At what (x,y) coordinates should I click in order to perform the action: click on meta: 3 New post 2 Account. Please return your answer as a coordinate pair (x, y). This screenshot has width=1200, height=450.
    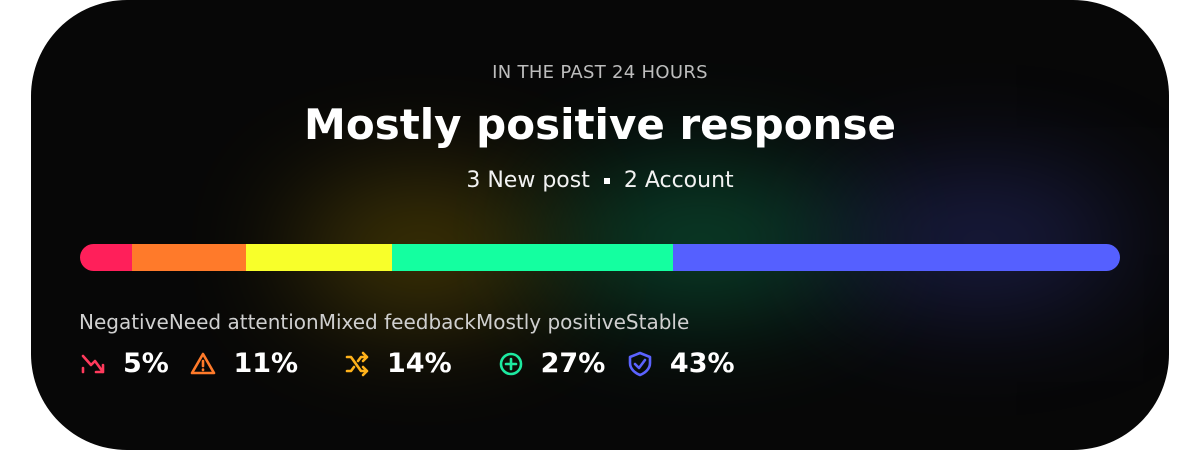
    Looking at the image, I should click on (600, 180).